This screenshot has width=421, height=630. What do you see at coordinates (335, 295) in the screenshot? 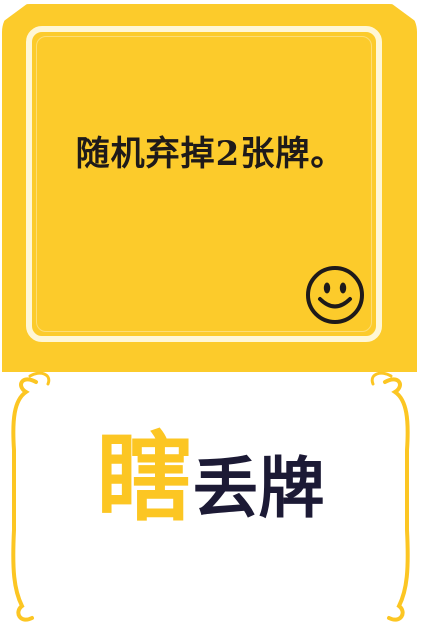
I see `smiley-face-icon` at bounding box center [335, 295].